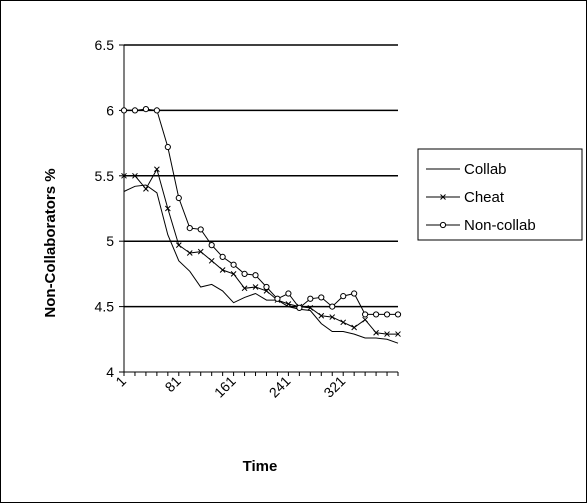 This screenshot has width=588, height=504. I want to click on y-tick-labels: 4 4.5 5 5.5 6 6.5, so click(105, 208).